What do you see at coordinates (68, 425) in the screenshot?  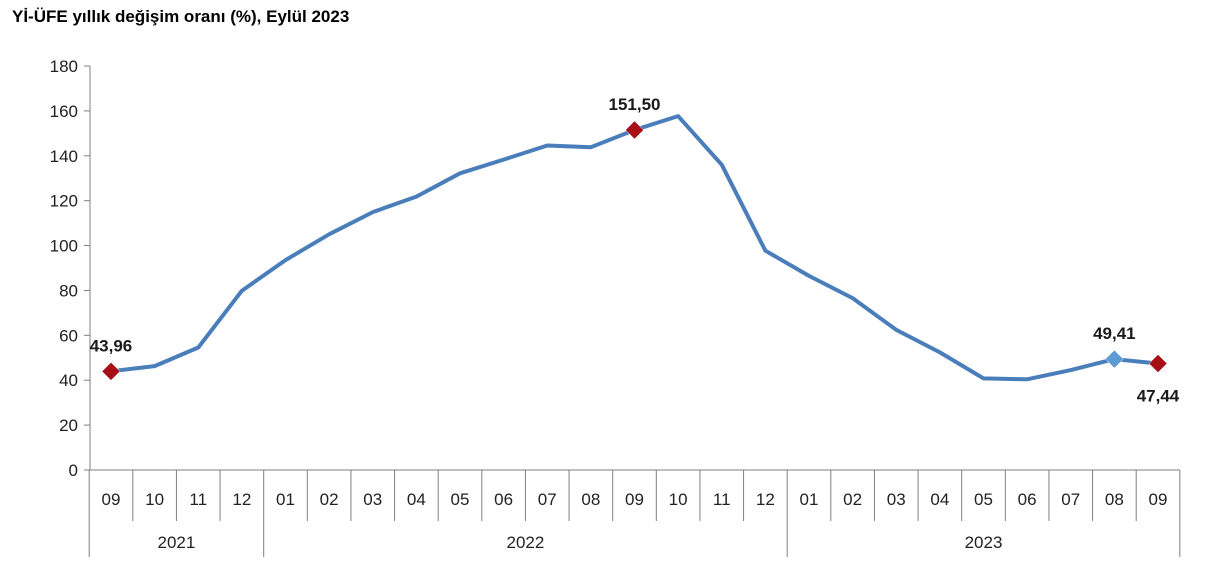 I see `y-tick-label: 20` at bounding box center [68, 425].